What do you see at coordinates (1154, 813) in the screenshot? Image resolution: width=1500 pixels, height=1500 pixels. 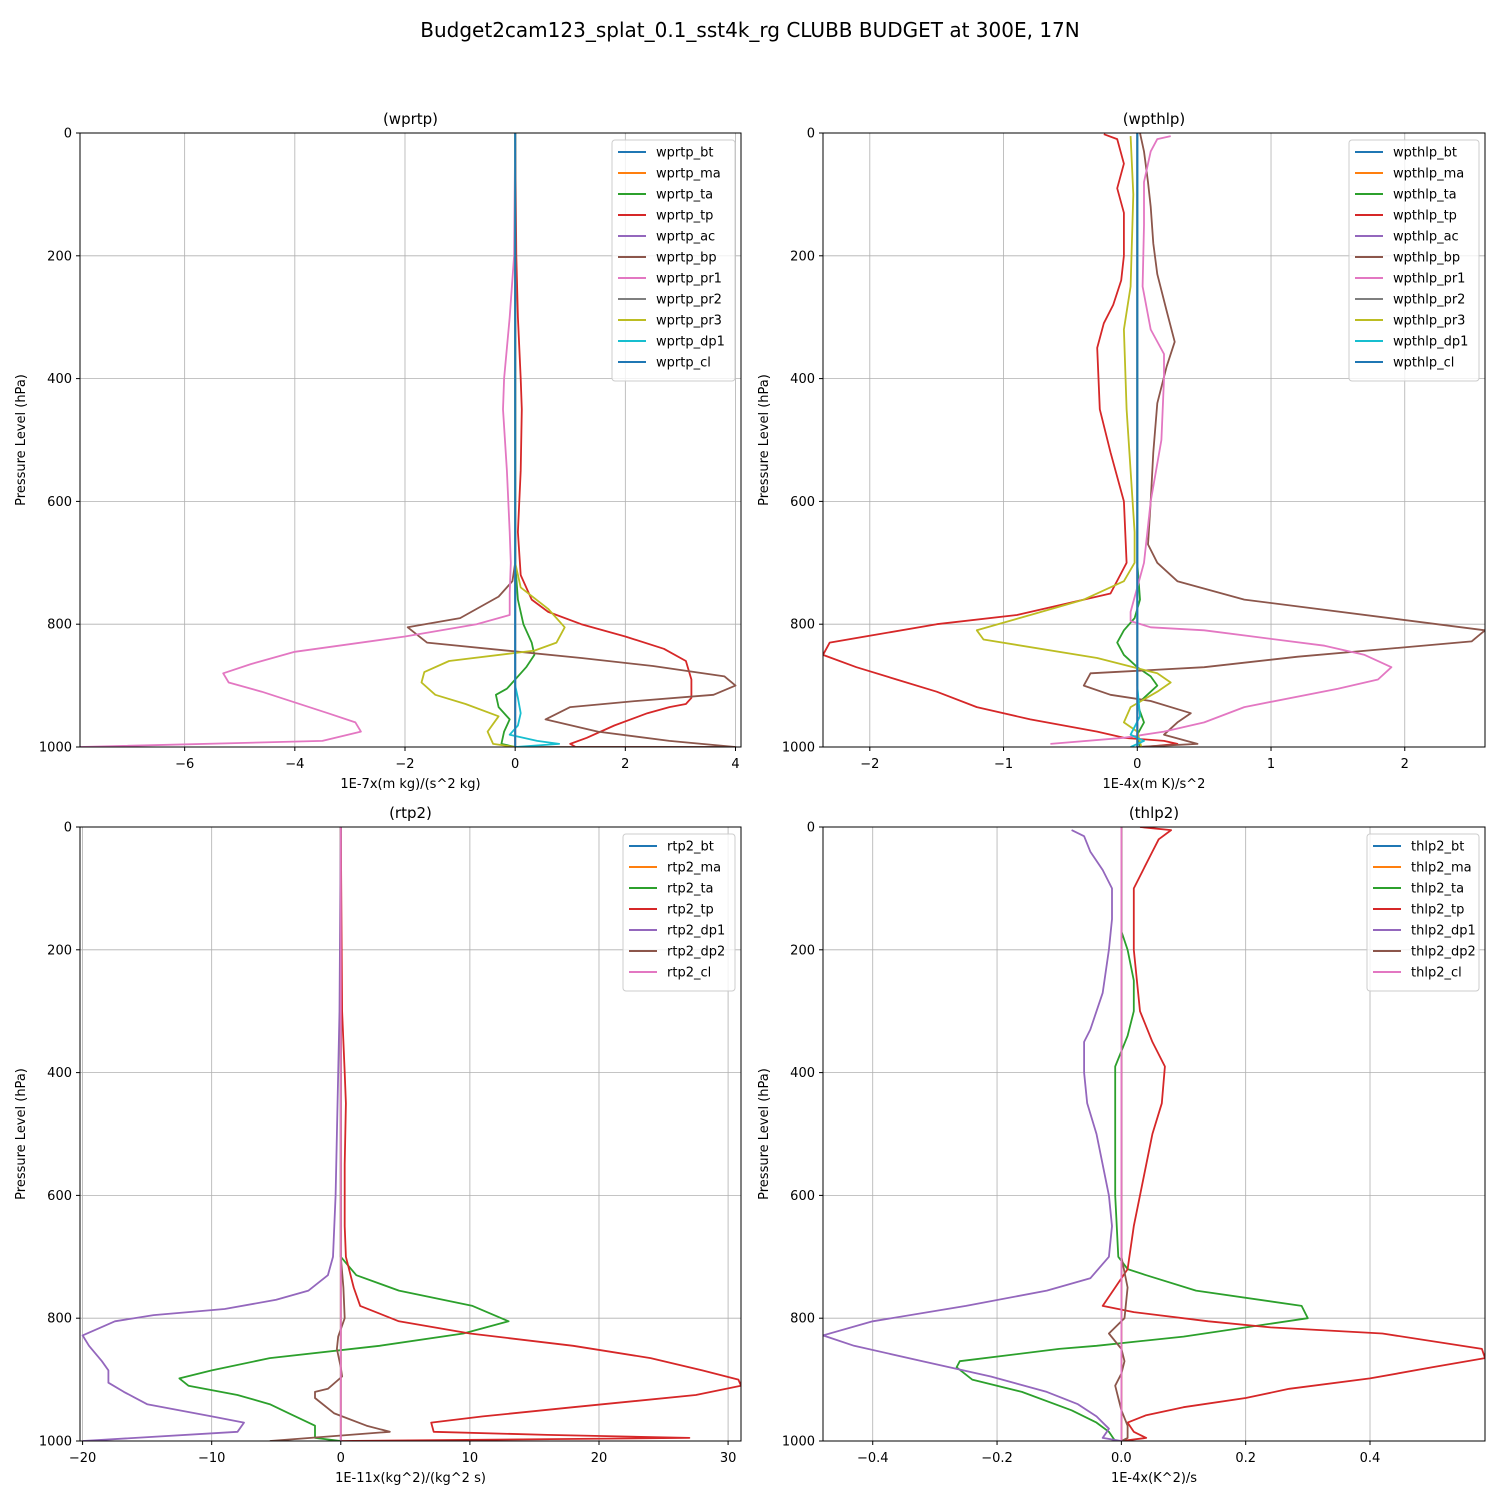 I see `subplot-title: (thlp2)` at bounding box center [1154, 813].